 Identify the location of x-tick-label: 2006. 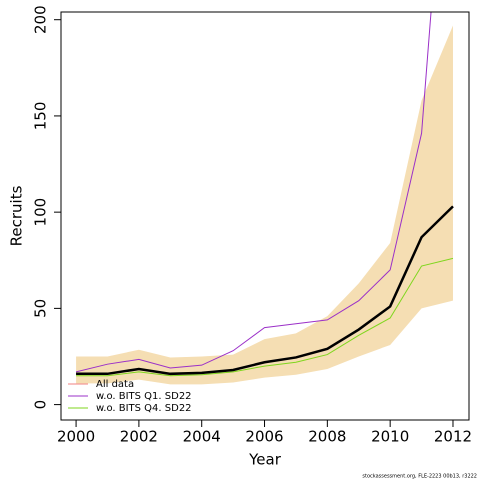
(264, 437).